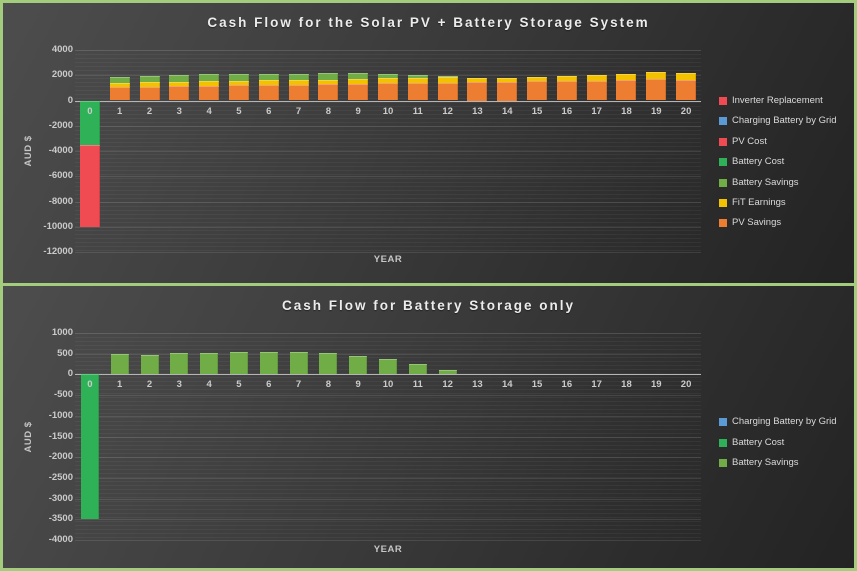  What do you see at coordinates (120, 111) in the screenshot?
I see `x-tick-label: 1` at bounding box center [120, 111].